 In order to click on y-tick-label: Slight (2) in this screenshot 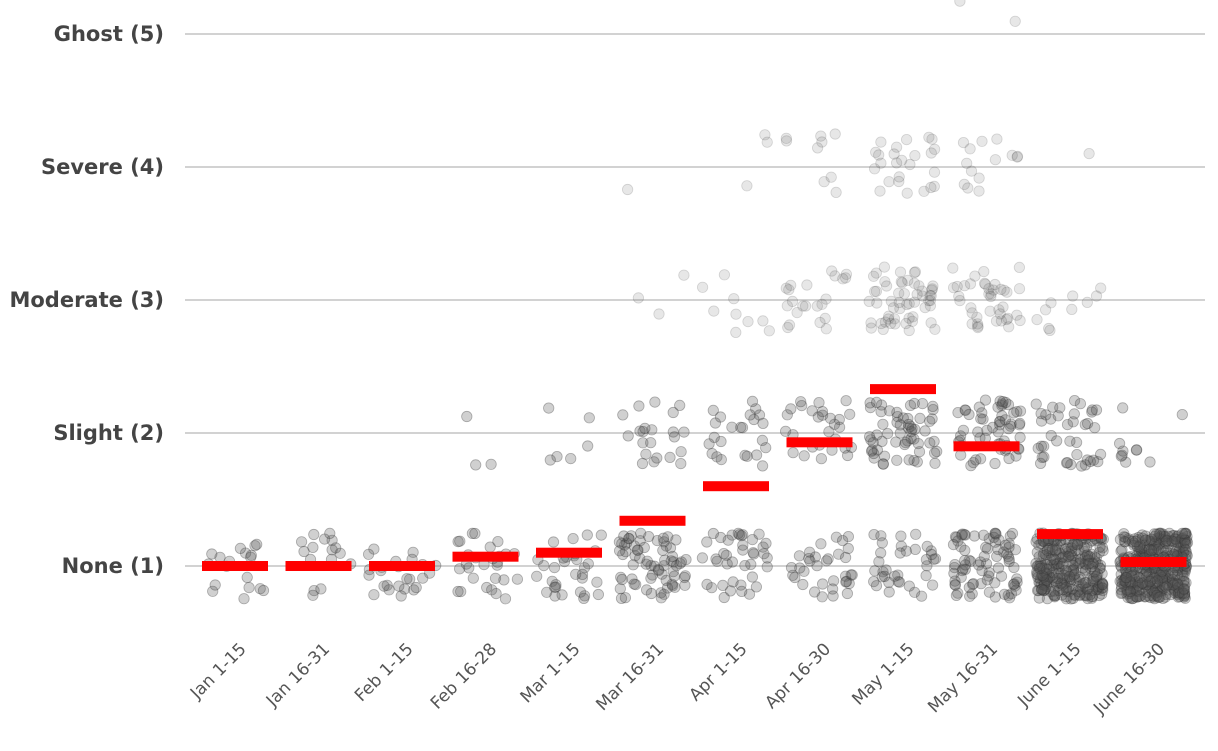, I will do `click(108, 433)`.